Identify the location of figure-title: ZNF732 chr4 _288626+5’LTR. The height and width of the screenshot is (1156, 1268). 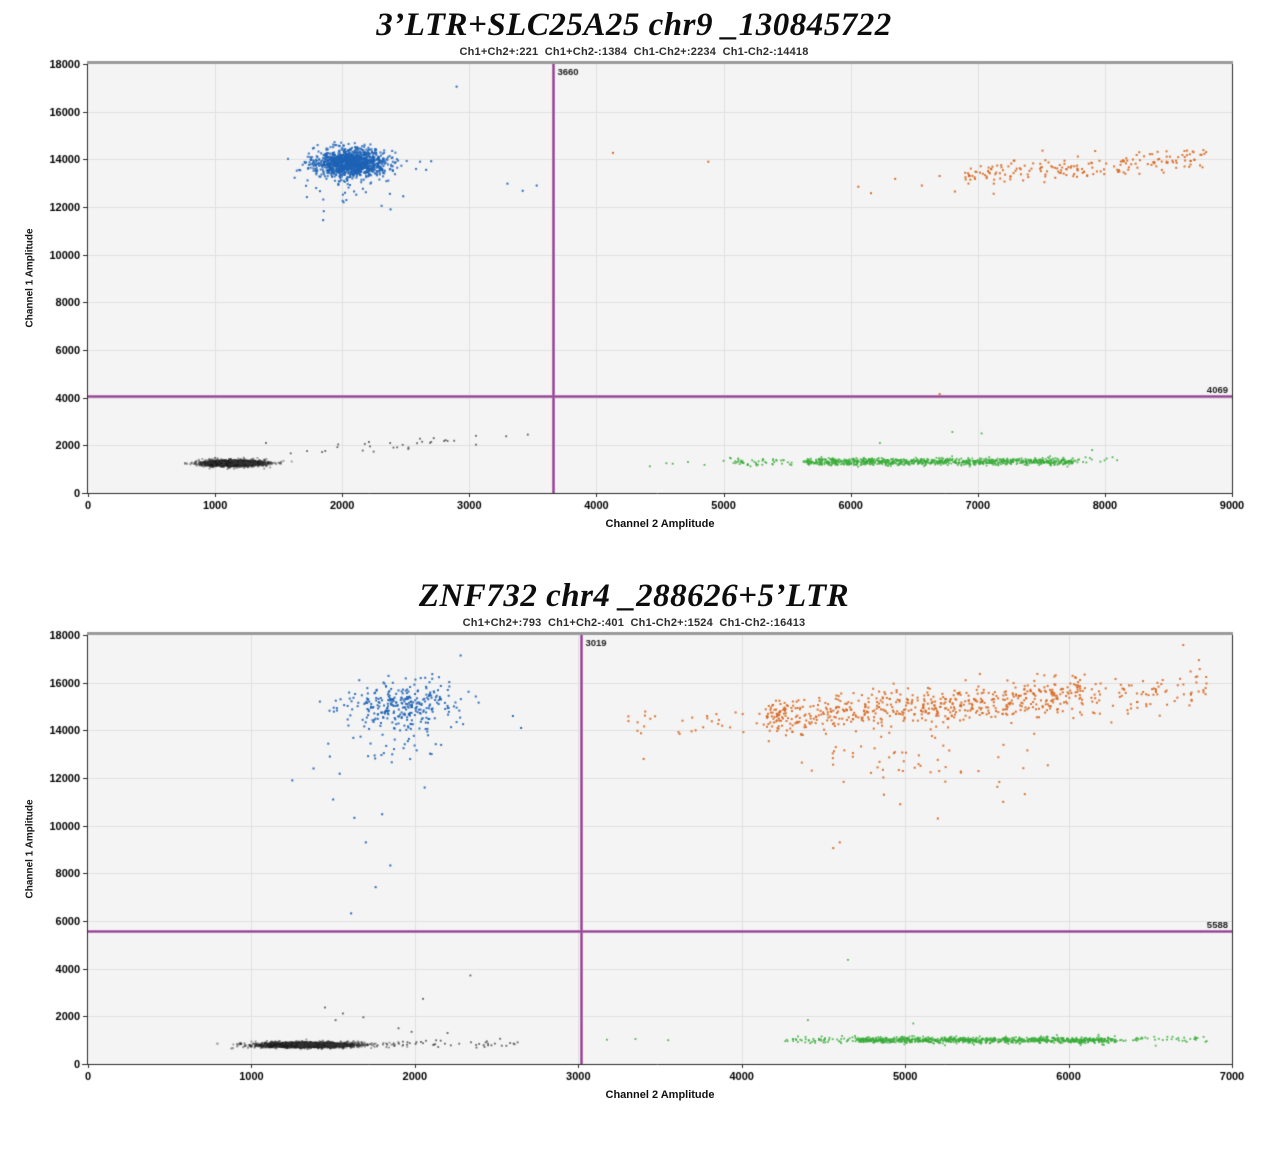
(634, 595).